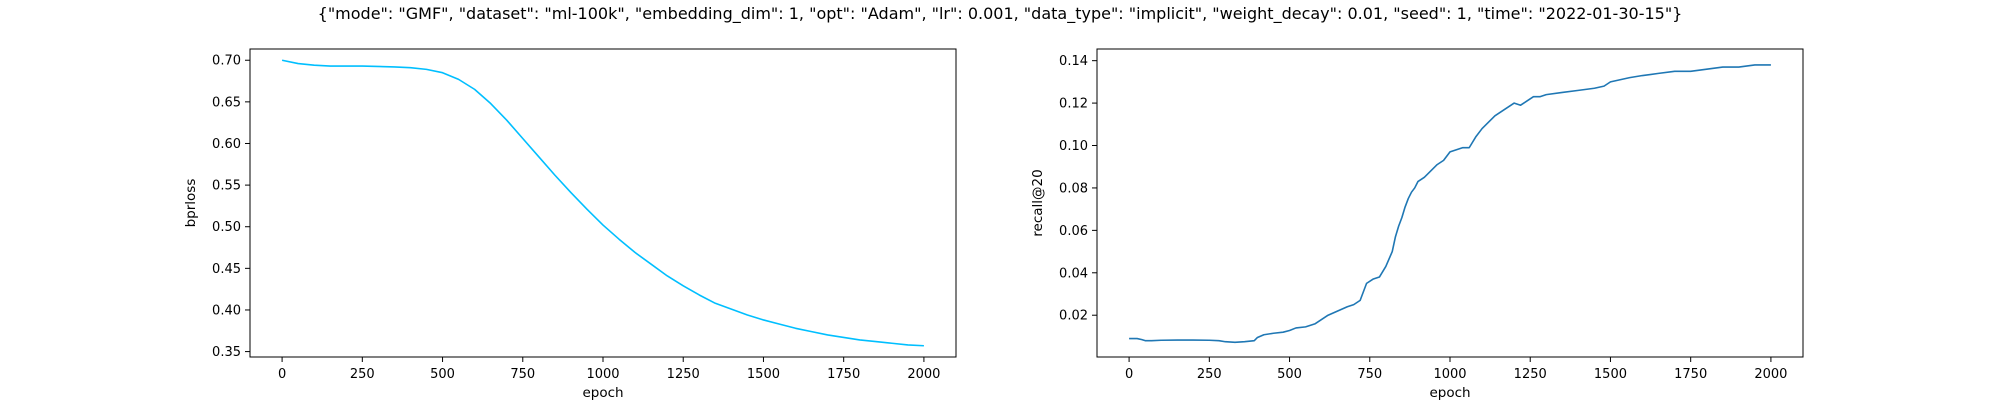  I want to click on recall-x-tick-label: 1750, so click(1690, 374).